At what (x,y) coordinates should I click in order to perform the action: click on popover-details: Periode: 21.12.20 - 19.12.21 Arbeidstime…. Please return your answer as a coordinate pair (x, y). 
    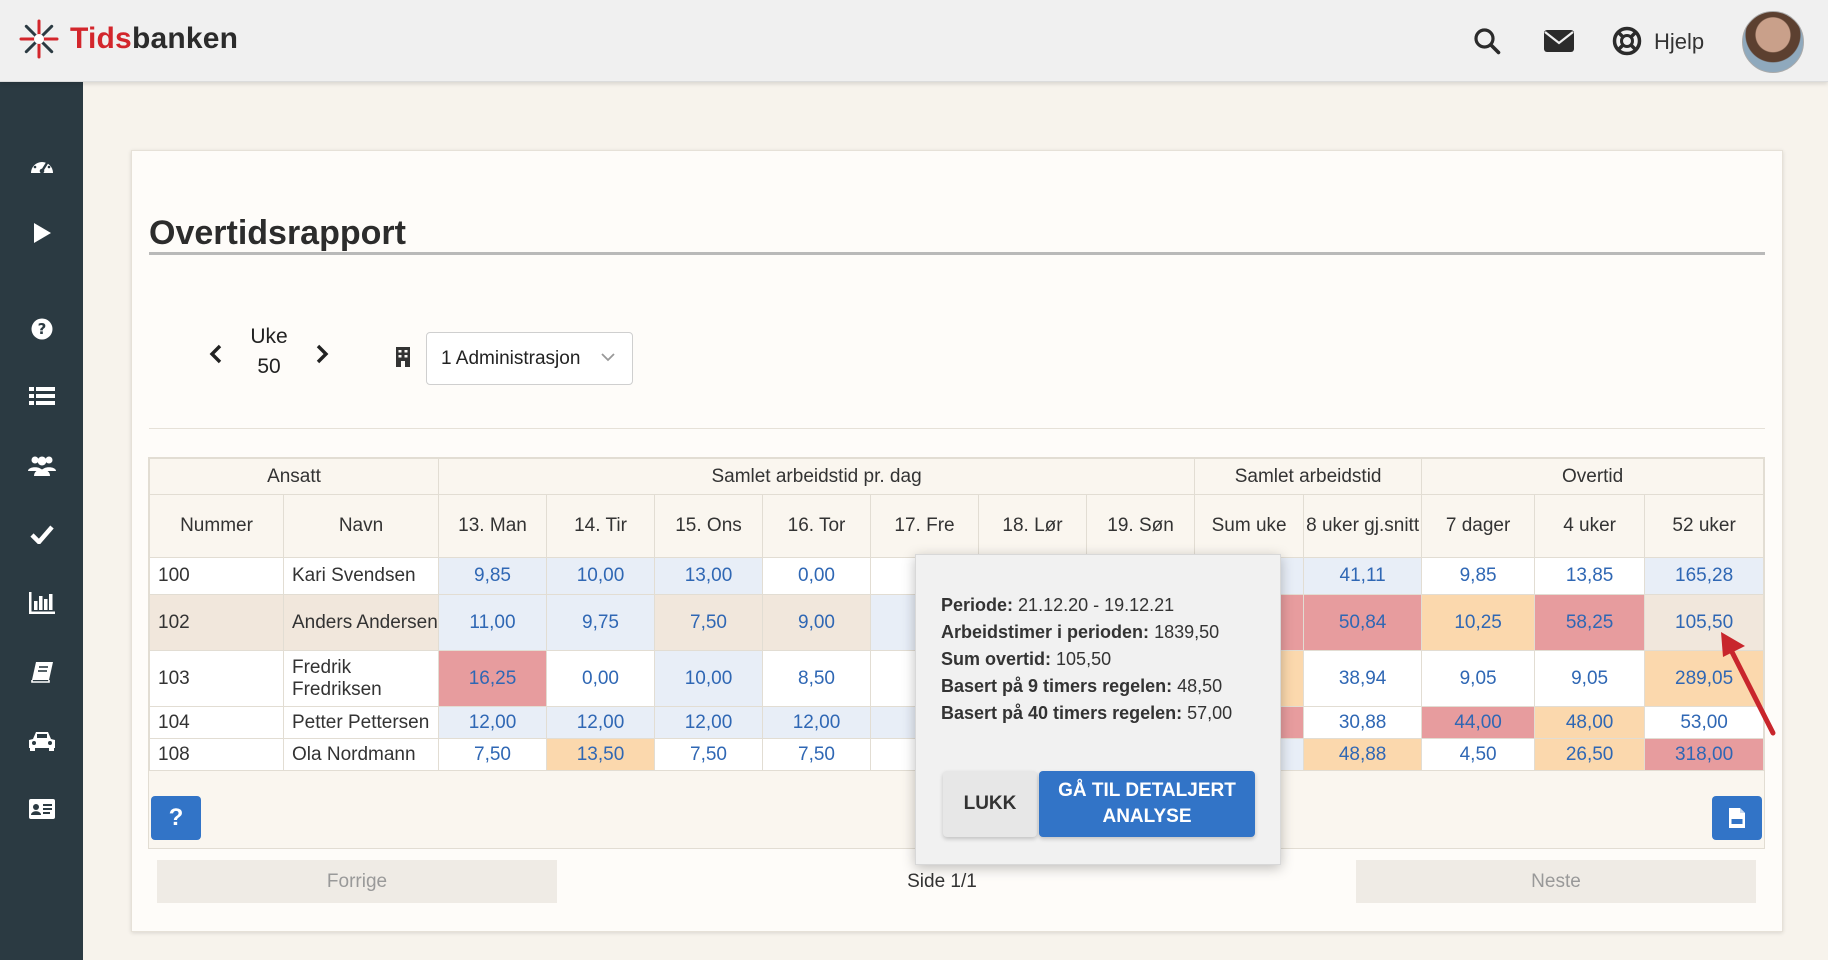
    Looking at the image, I should click on (1101, 659).